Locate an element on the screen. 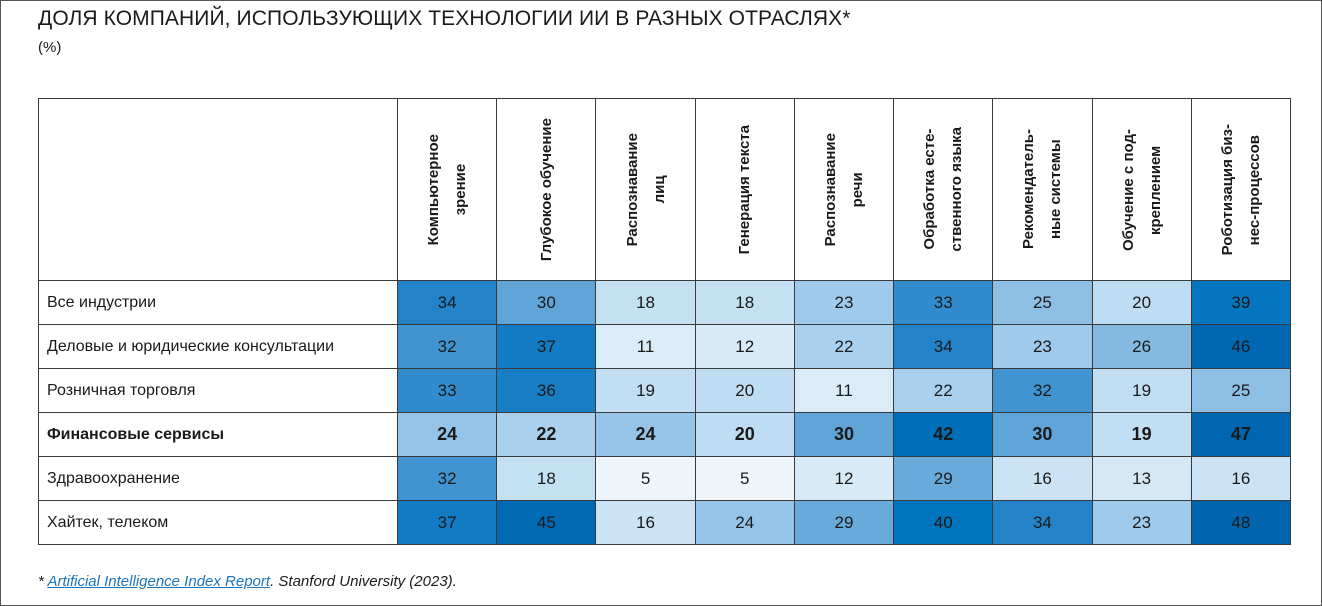 The height and width of the screenshot is (606, 1322). table-row: Финансовые сервисы 24 22 24 20 30 42 30 19 47 is located at coordinates (665, 434).